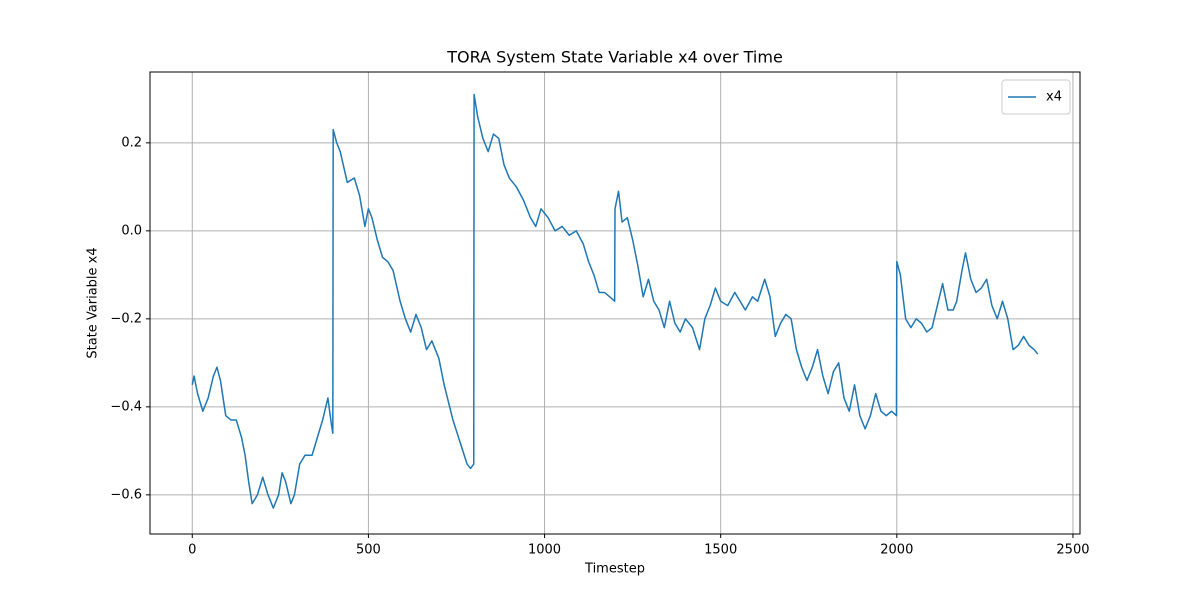 The image size is (1200, 600). What do you see at coordinates (544, 550) in the screenshot?
I see `x-tick-label: 1000` at bounding box center [544, 550].